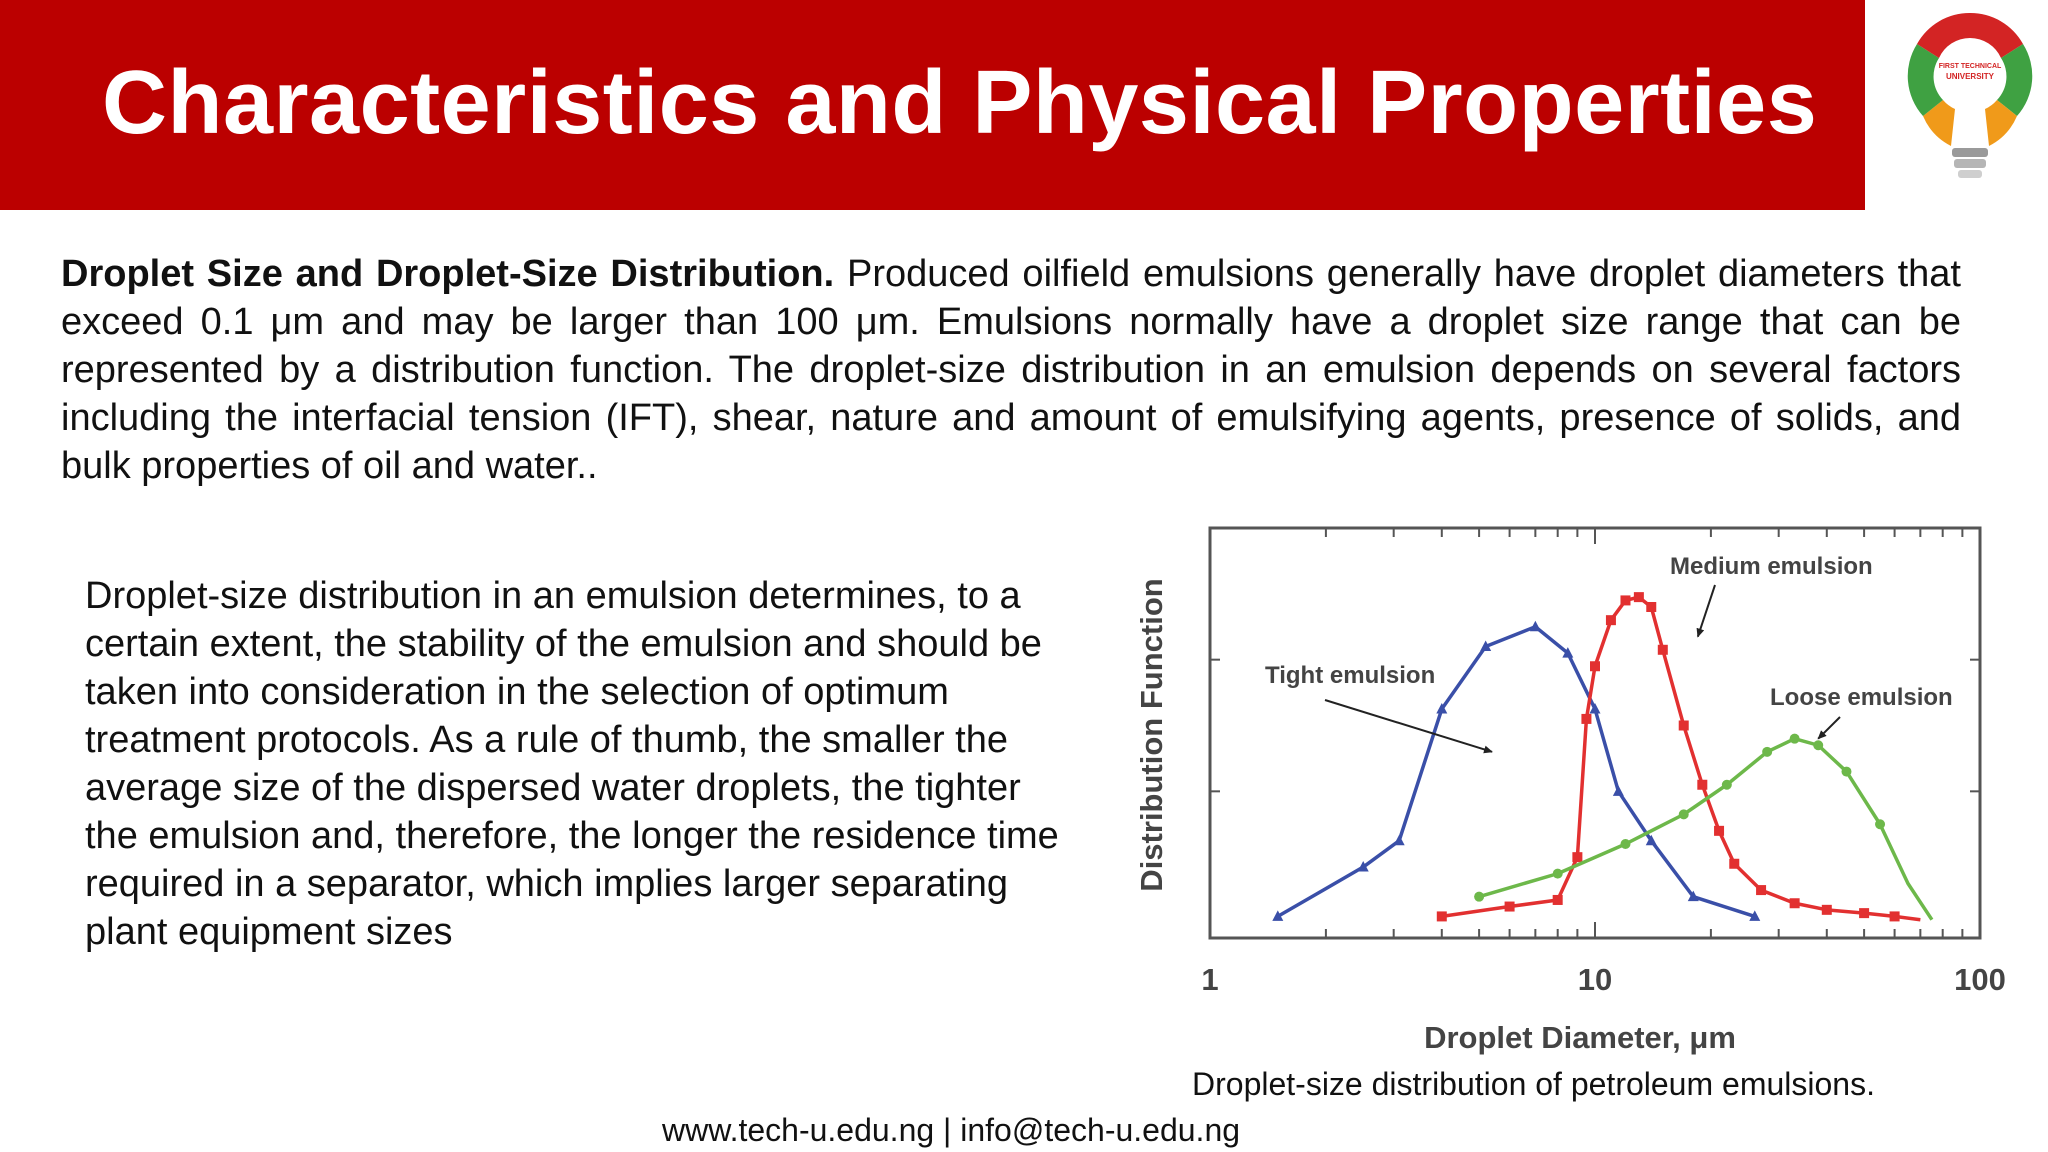 Image resolution: width=2048 pixels, height=1152 pixels. Describe the element at coordinates (1706, 828) in the screenshot. I see `series-line-loose-emulsion` at that location.